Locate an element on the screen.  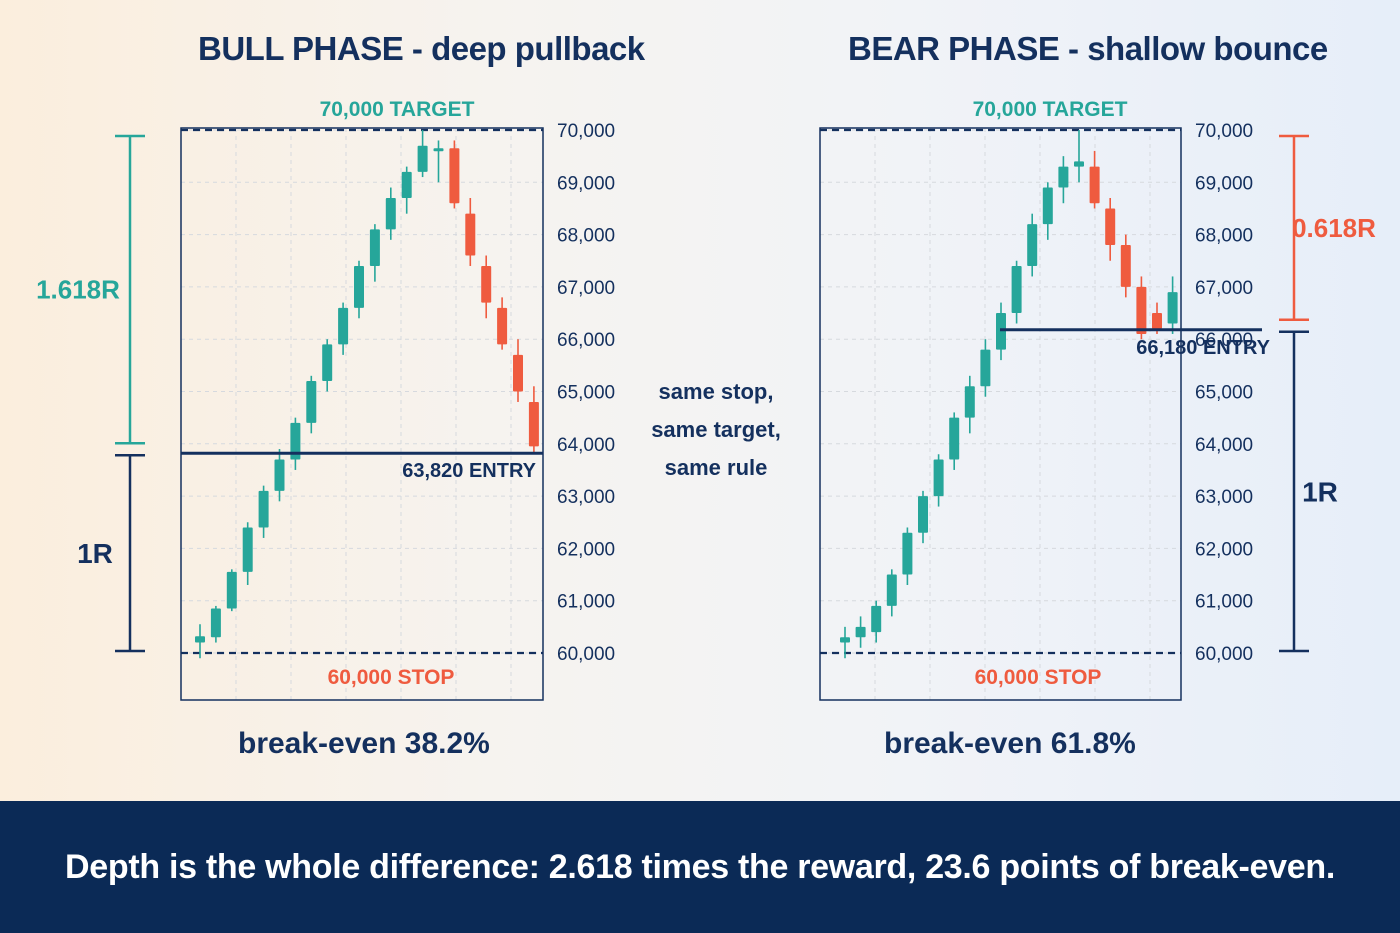
center-note-line: same target, is located at coordinates (716, 429).